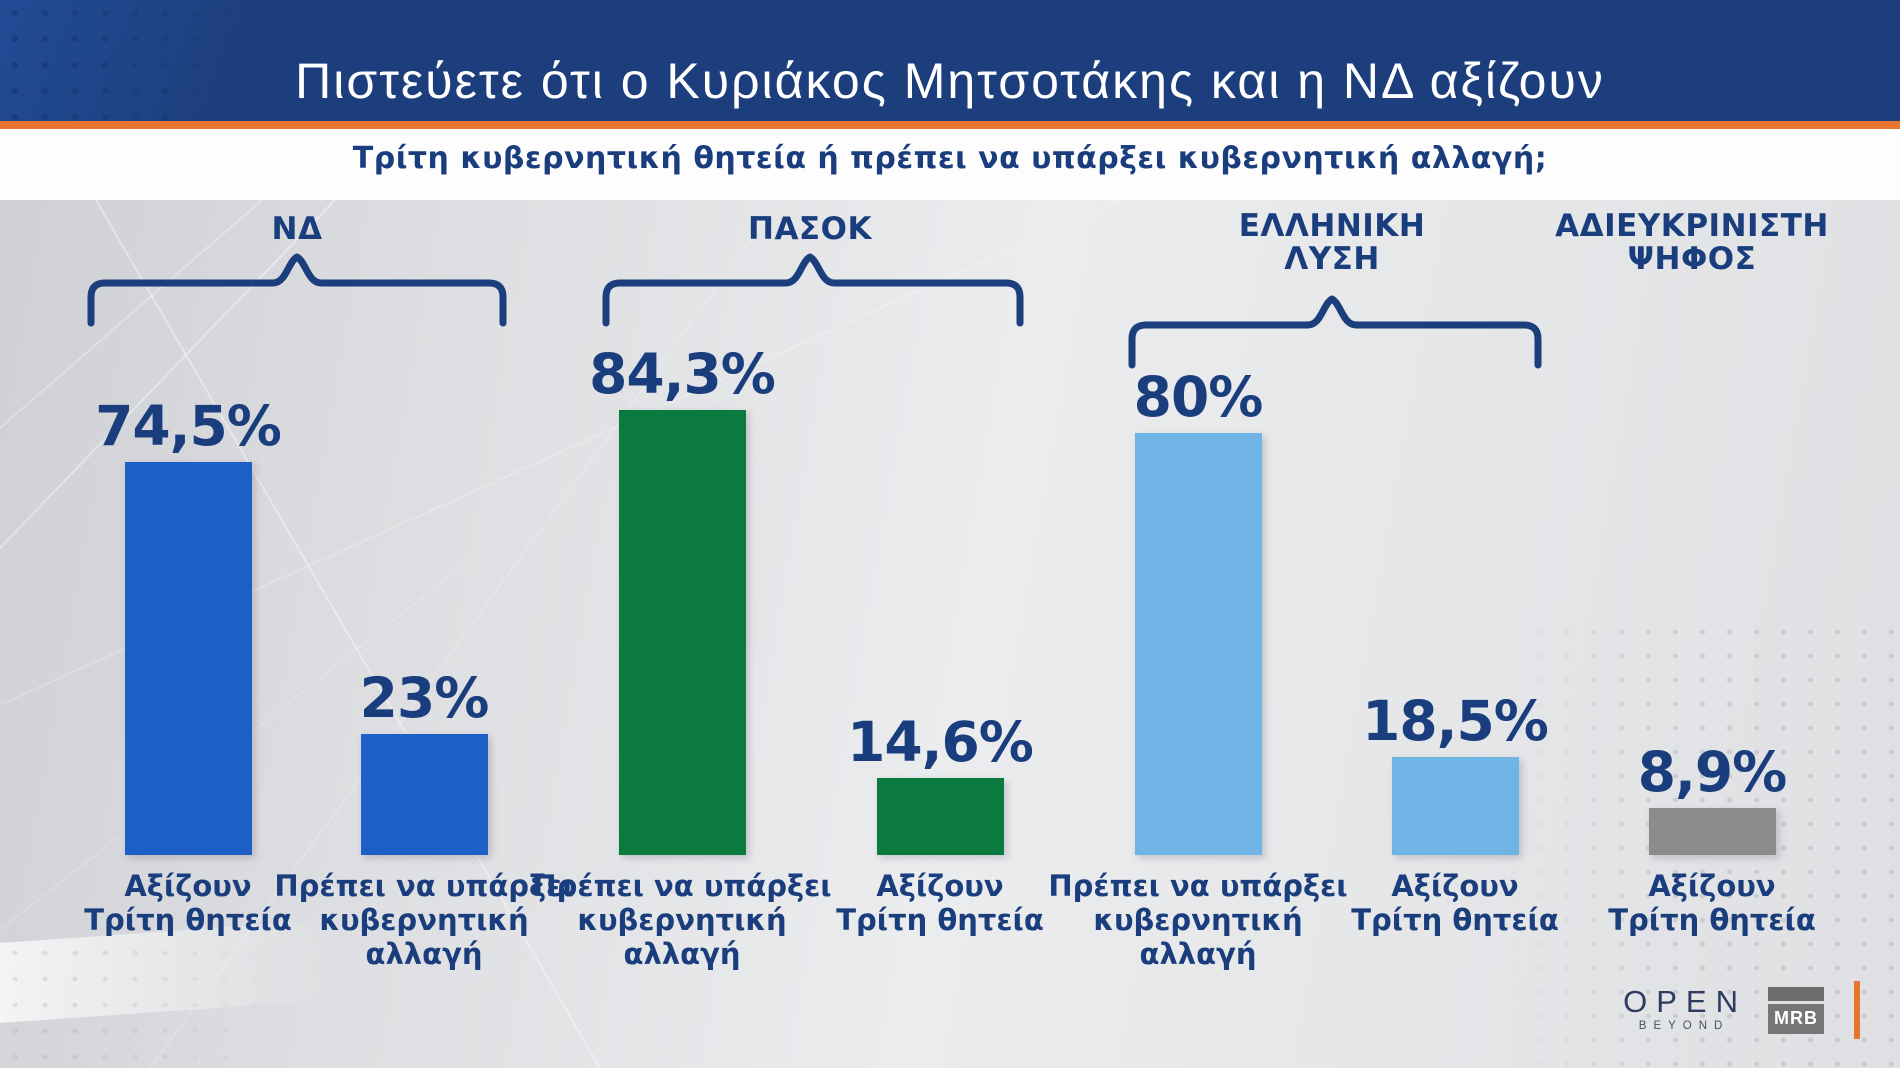  I want to click on bar-category-label-pasok-1: Πρέπει να υπάρξει κυβερνητική αλλαγή, so click(682, 920).